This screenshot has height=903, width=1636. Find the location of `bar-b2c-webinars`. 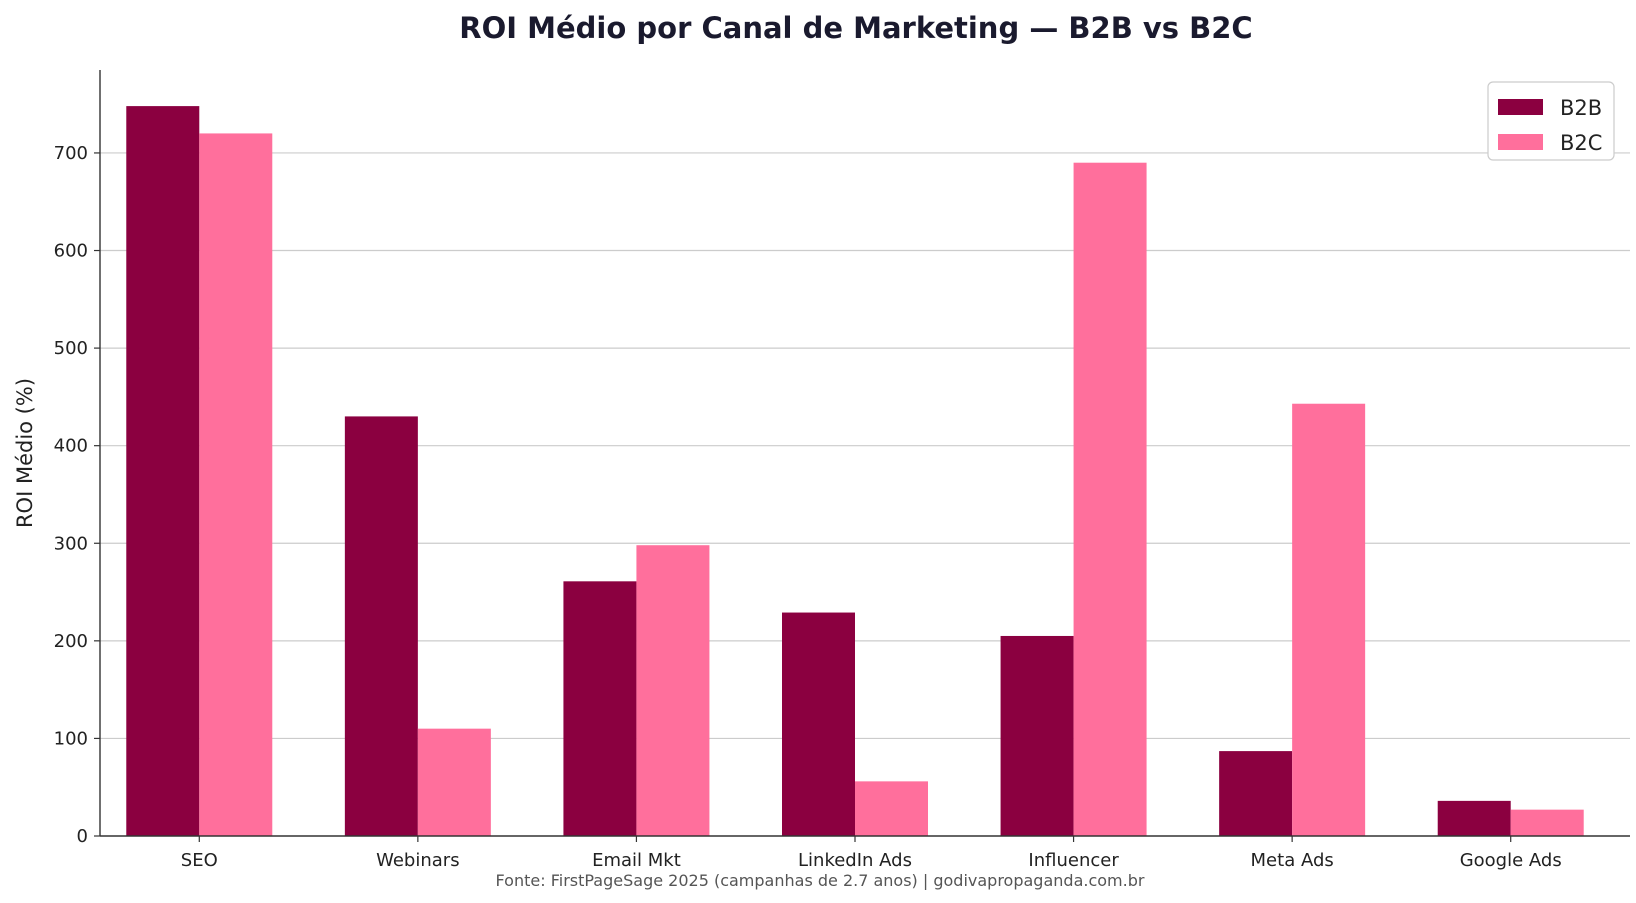

bar-b2c-webinars is located at coordinates (454, 782).